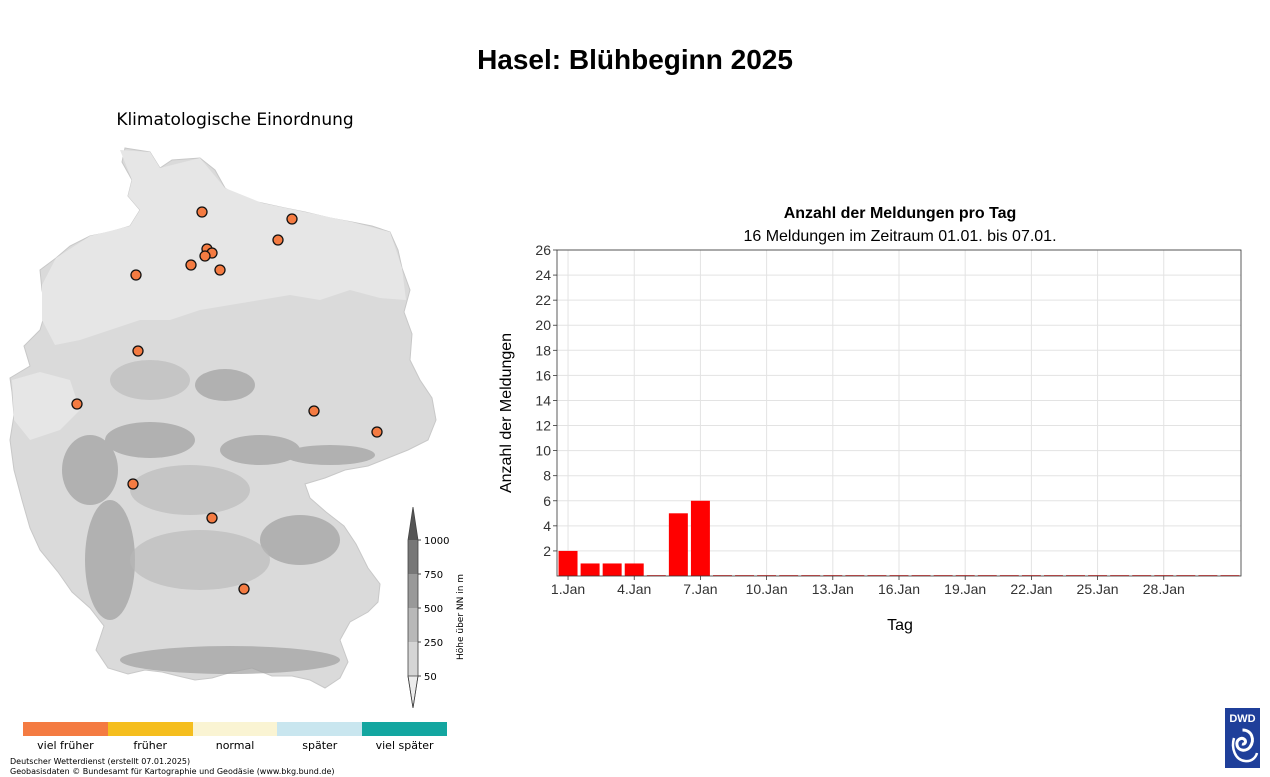  What do you see at coordinates (899, 538) in the screenshot?
I see `plot-bars` at bounding box center [899, 538].